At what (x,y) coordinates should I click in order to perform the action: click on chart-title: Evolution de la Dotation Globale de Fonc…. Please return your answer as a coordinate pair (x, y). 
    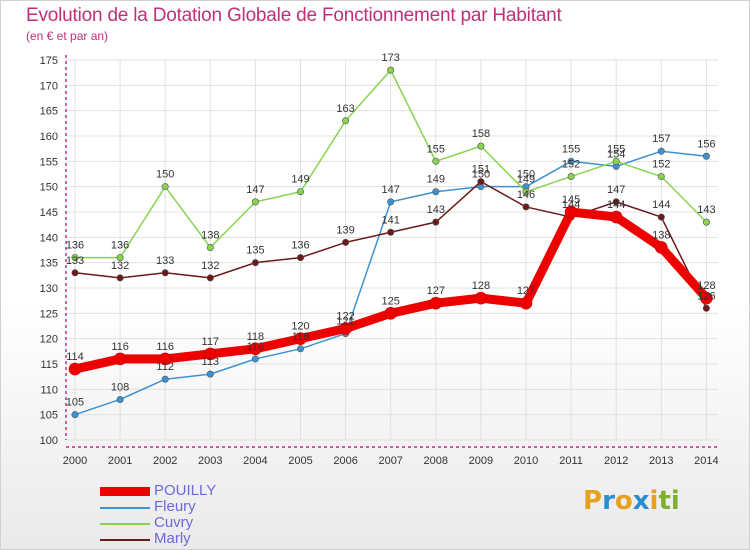
    Looking at the image, I should click on (294, 15).